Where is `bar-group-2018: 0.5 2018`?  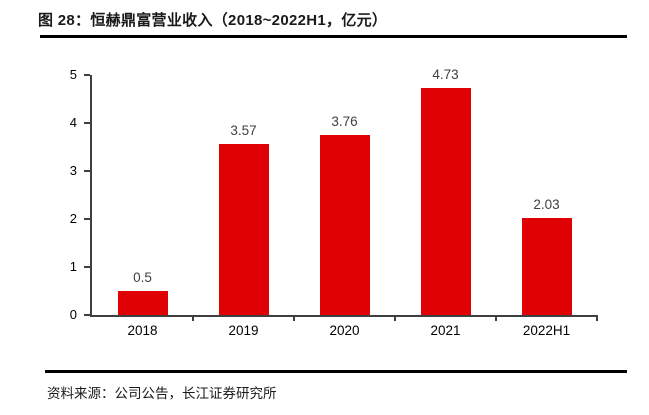 bar-group-2018: 0.5 2018 is located at coordinates (142, 206).